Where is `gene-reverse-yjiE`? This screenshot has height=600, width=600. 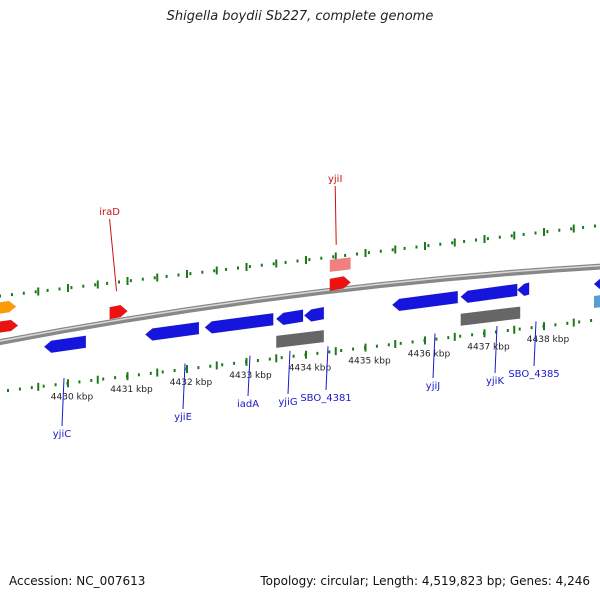
gene-reverse-yjiE is located at coordinates (172, 331).